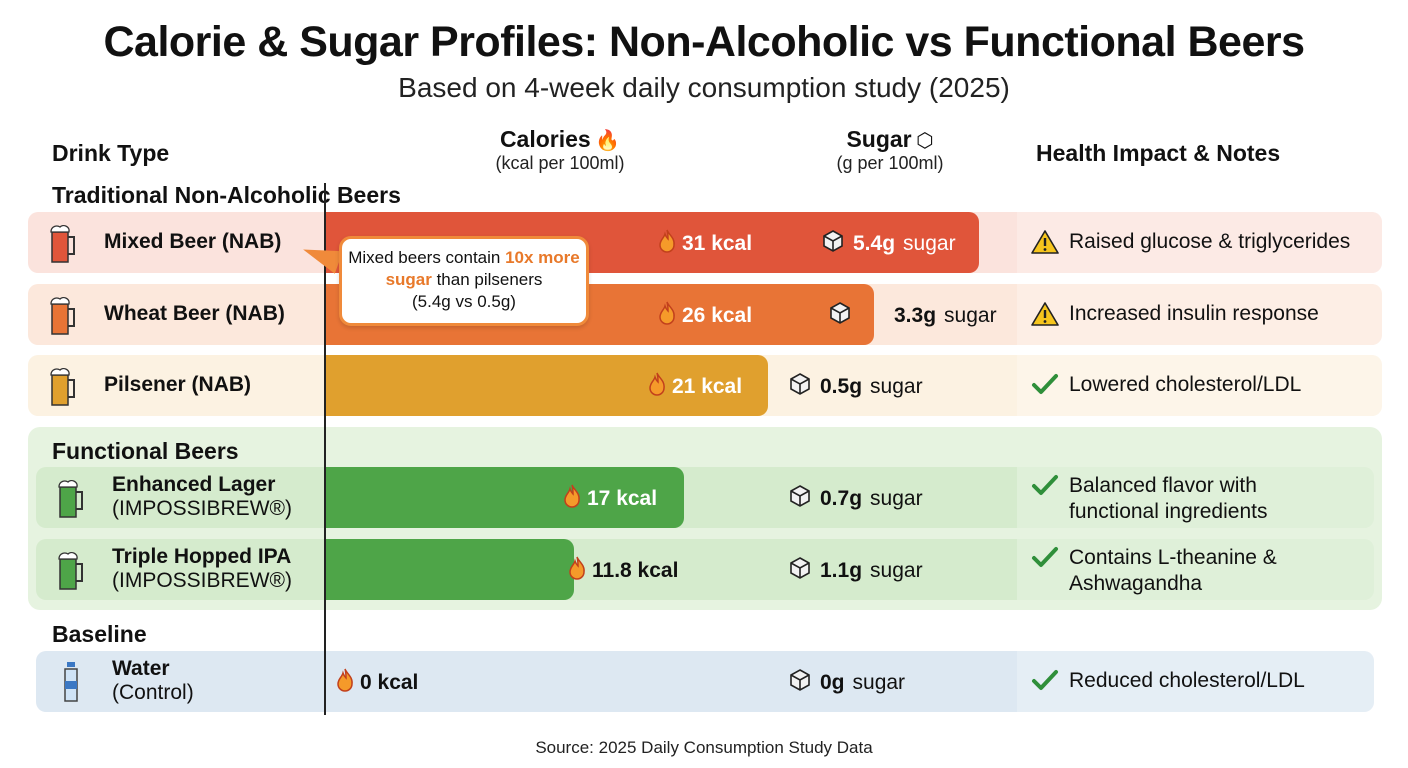 The width and height of the screenshot is (1408, 768). What do you see at coordinates (1185, 384) in the screenshot?
I see `health-note-text: Lowered cholesterol/LDL` at bounding box center [1185, 384].